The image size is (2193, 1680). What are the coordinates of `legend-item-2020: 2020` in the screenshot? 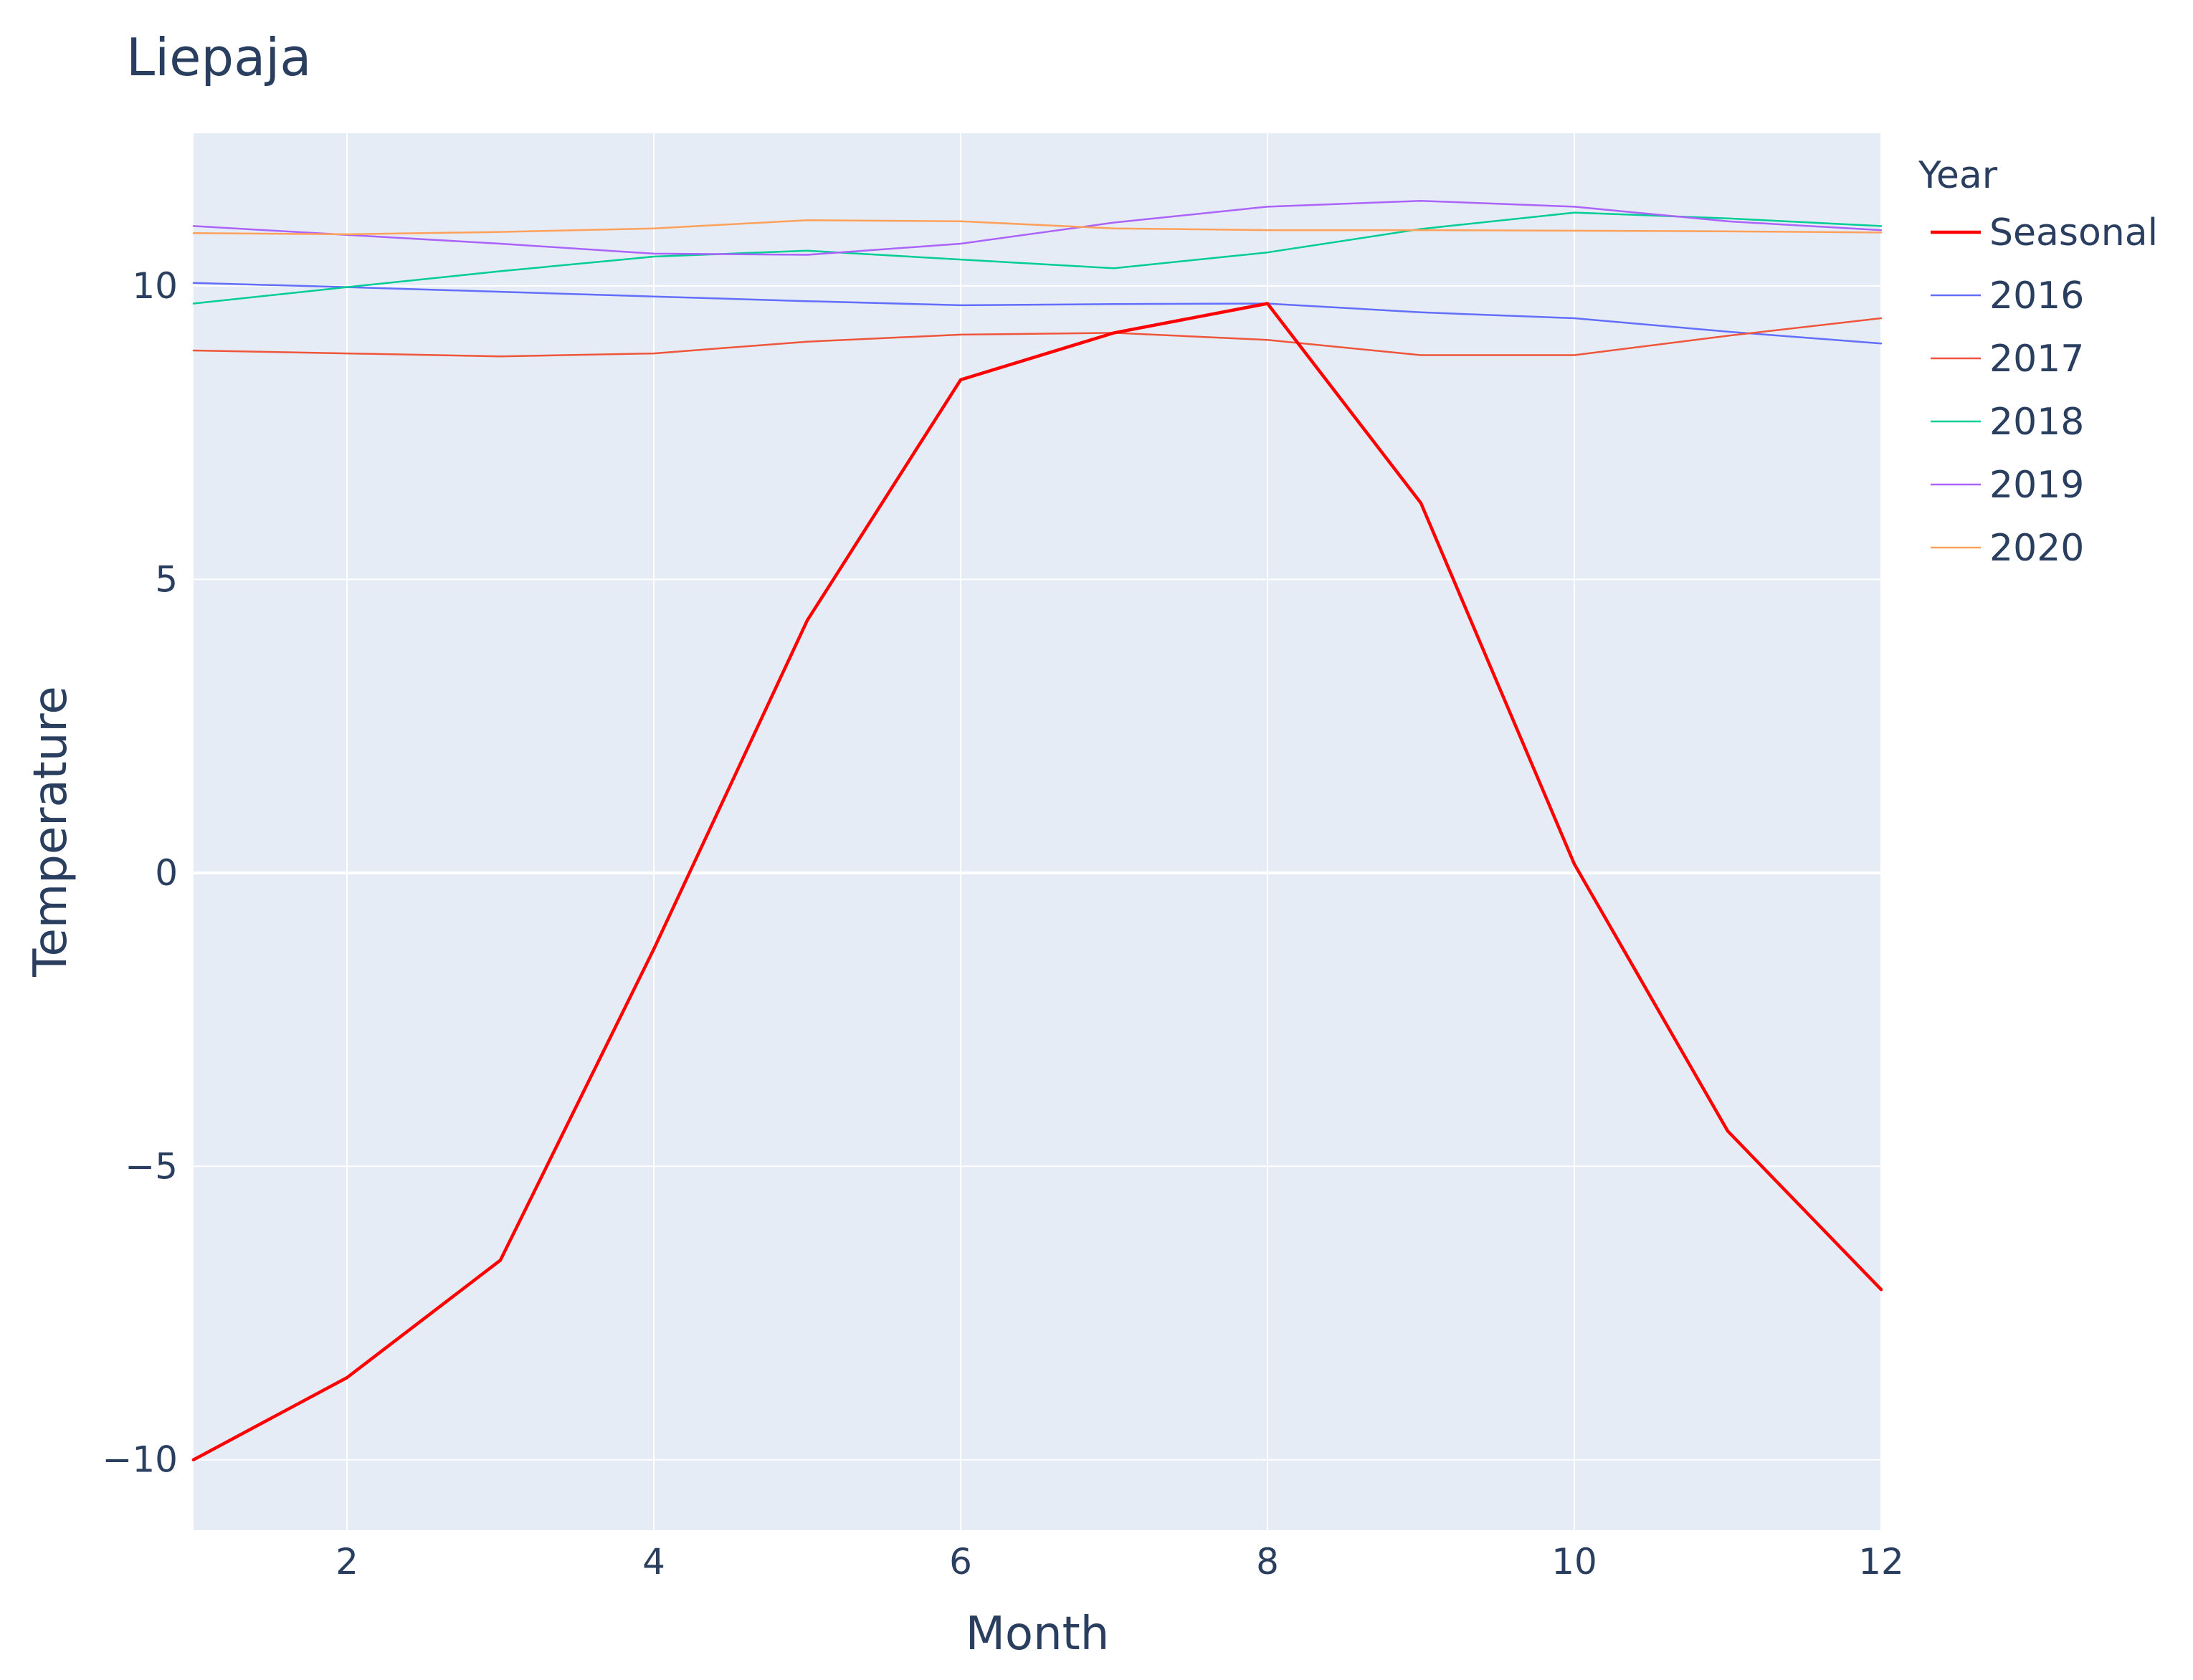 It's located at (2007, 548).